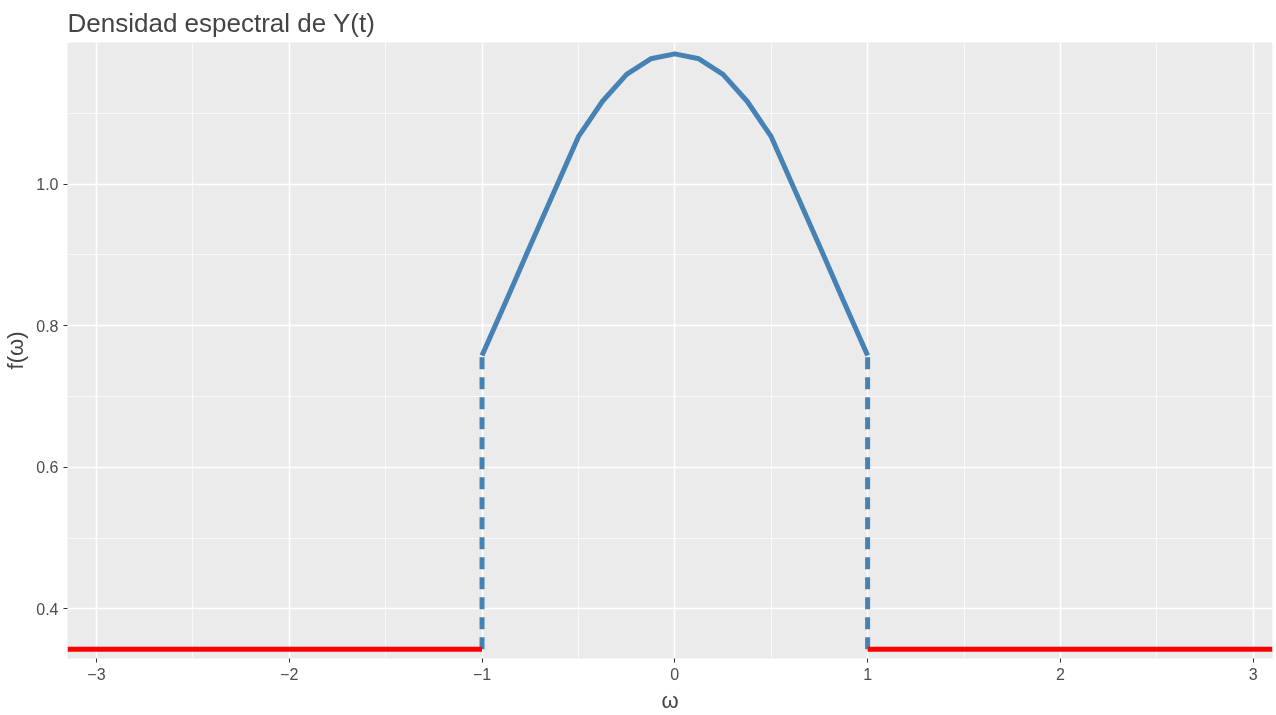  Describe the element at coordinates (675, 674) in the screenshot. I see `x-tick-label: 0` at that location.